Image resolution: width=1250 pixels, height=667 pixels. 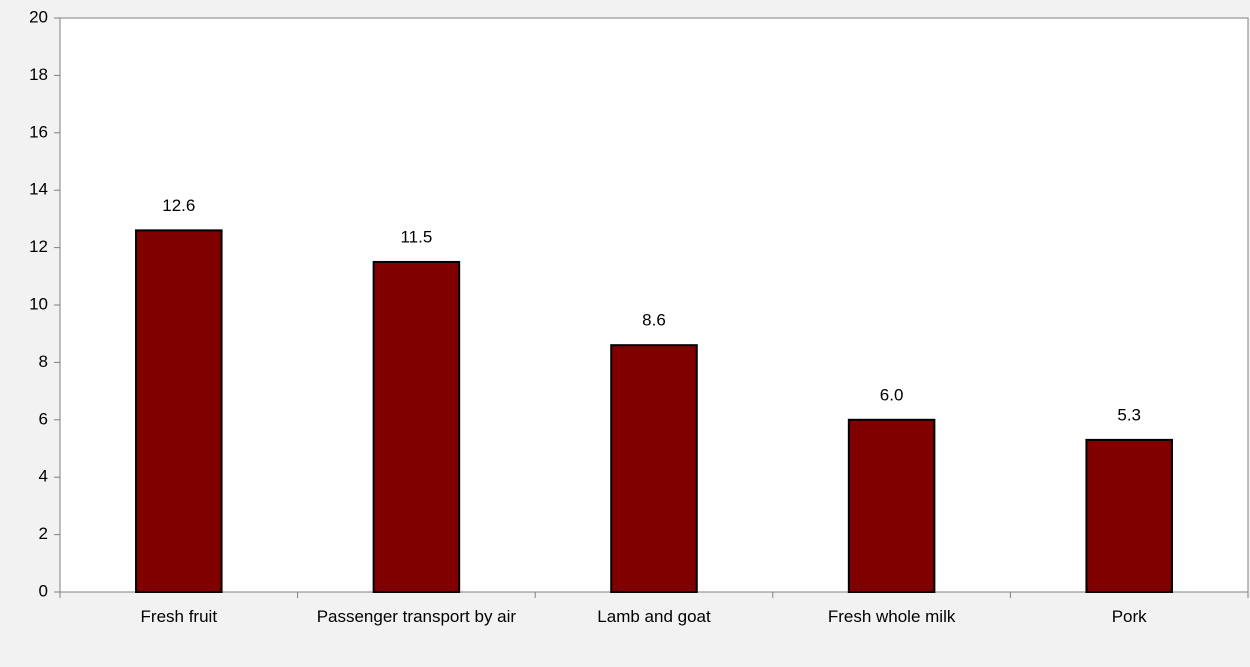 What do you see at coordinates (38, 131) in the screenshot?
I see `y-tick-label: 16` at bounding box center [38, 131].